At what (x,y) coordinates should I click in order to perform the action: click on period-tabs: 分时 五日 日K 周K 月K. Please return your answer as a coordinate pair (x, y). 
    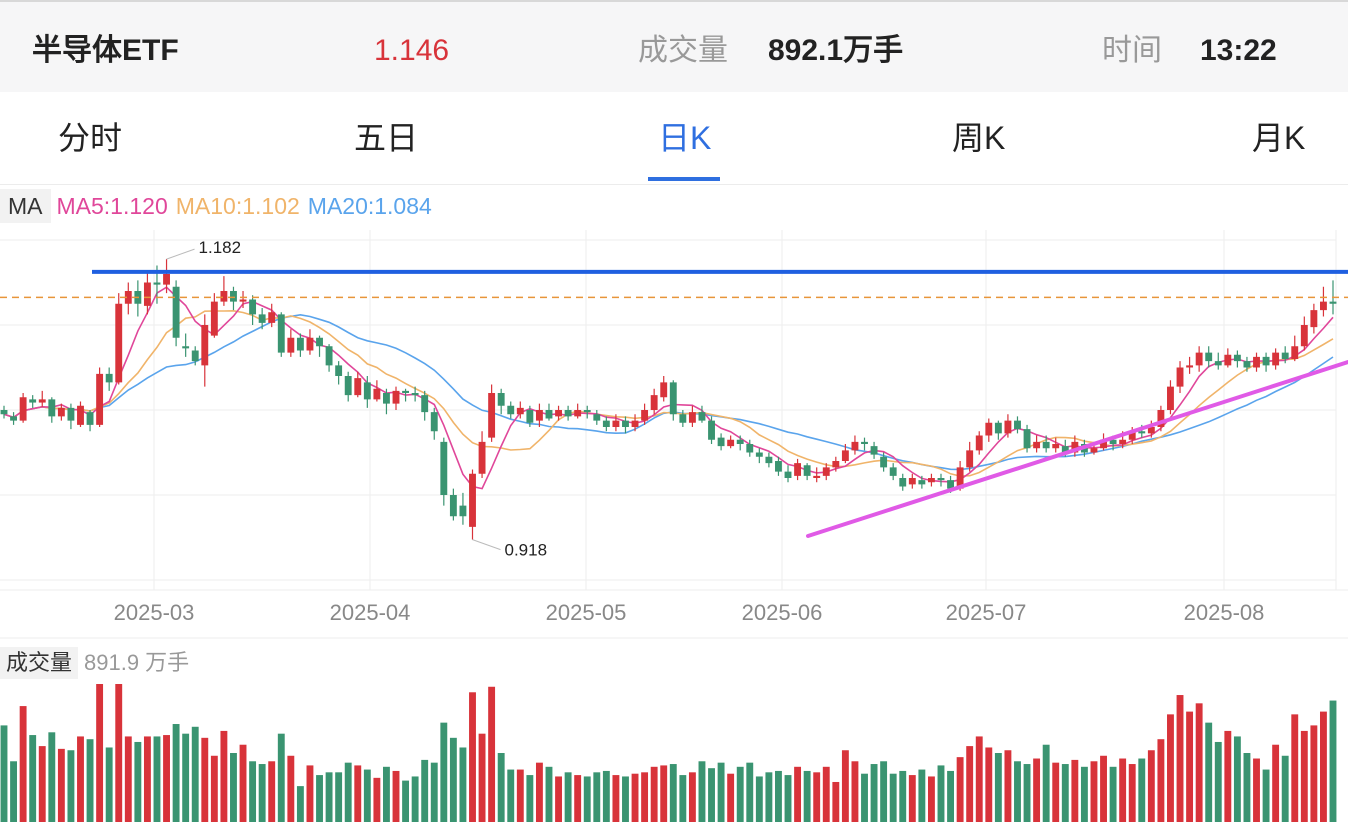
    Looking at the image, I should click on (674, 138).